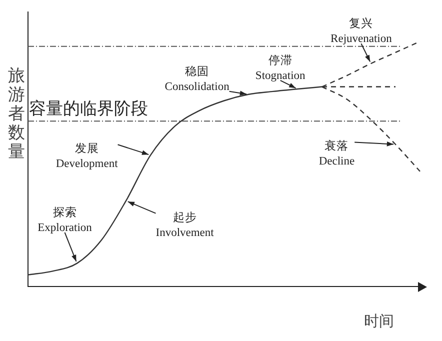 The image size is (442, 341). I want to click on x-axis-title: 时间, so click(379, 321).